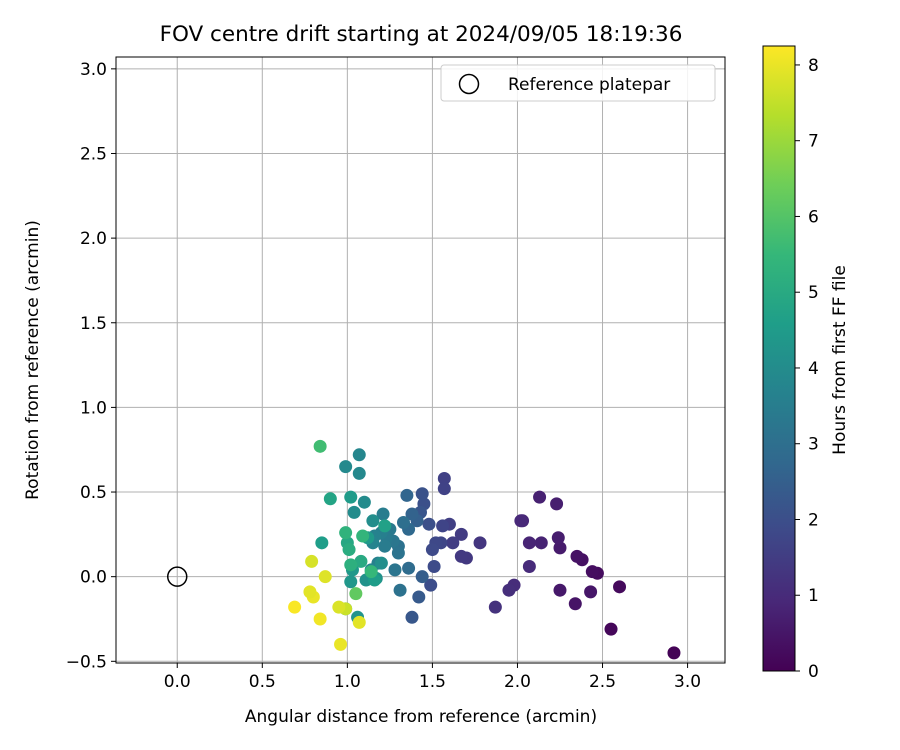 The height and width of the screenshot is (750, 900). I want to click on colorbar-tick-label: 5, so click(813, 293).